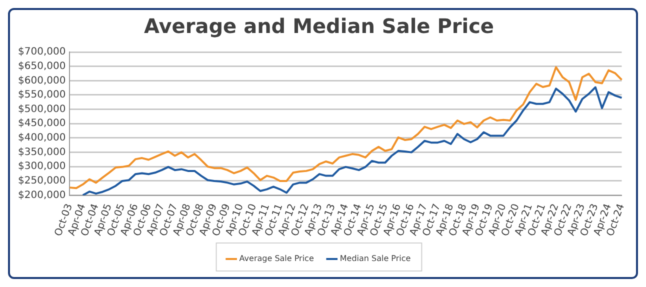  Describe the element at coordinates (42, 95) in the screenshot. I see `y-tick-label: $550,000` at that location.